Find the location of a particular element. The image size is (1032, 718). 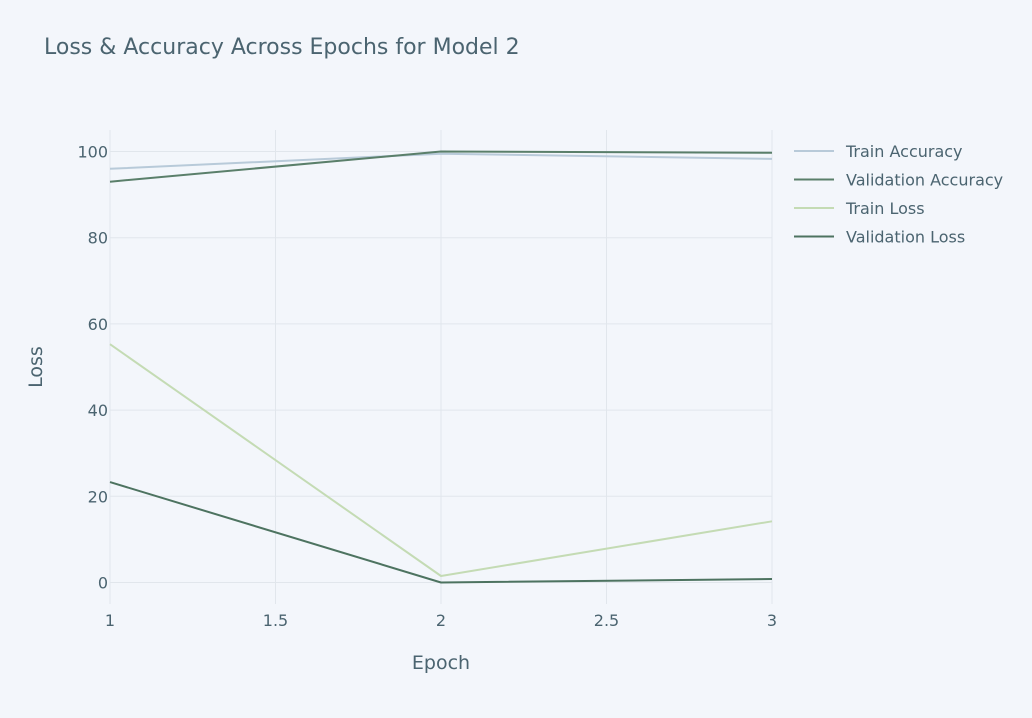

y-tick-label: 60 is located at coordinates (98, 324).